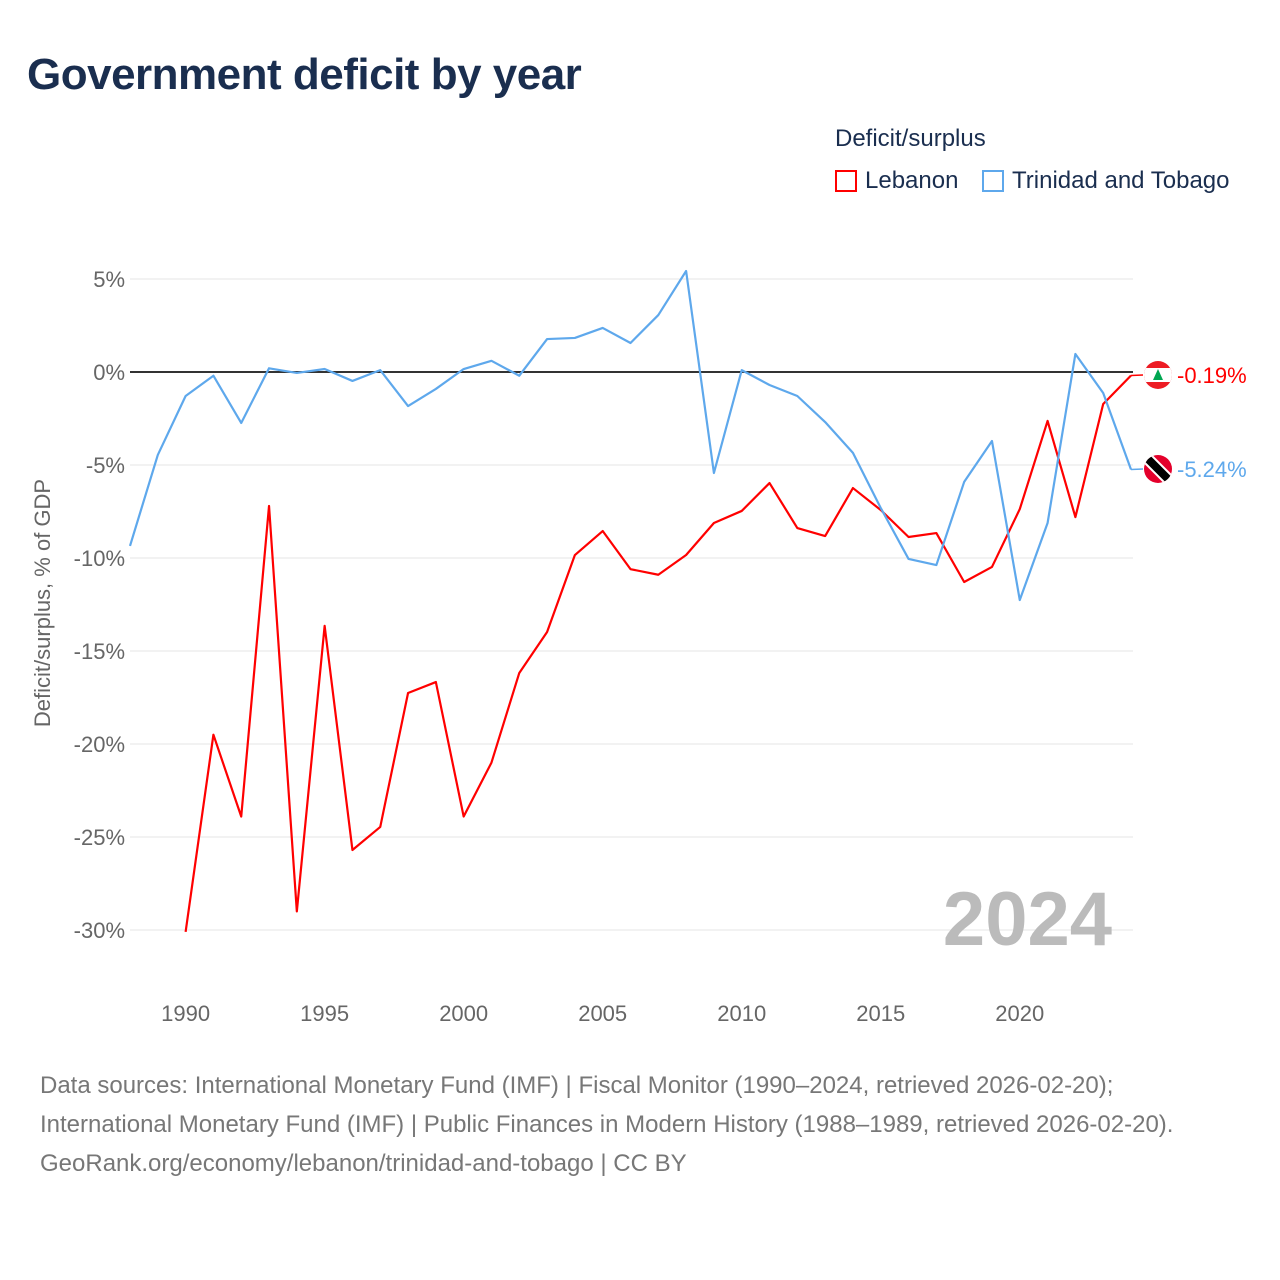  I want to click on x-tick-label: 1995, so click(324, 1013).